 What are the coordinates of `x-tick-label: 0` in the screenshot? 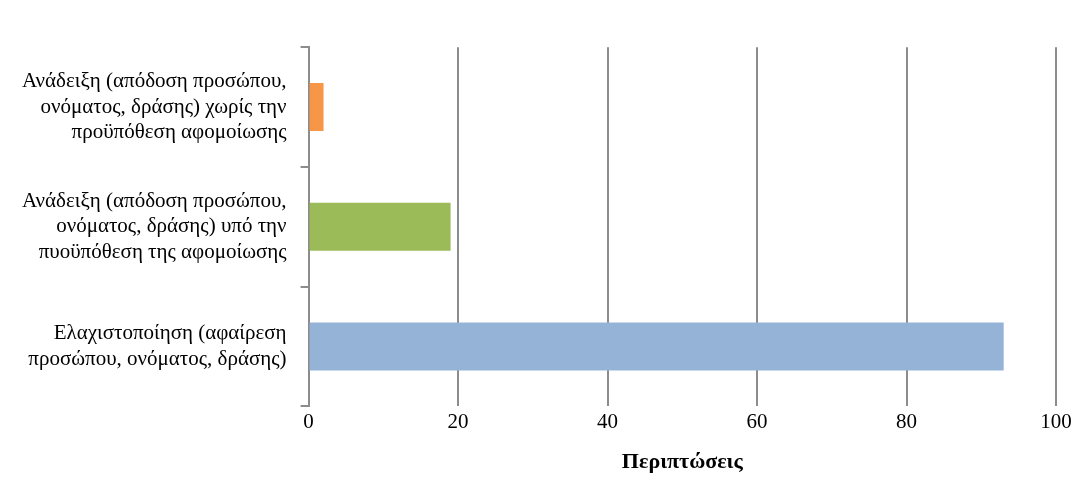 It's located at (308, 420).